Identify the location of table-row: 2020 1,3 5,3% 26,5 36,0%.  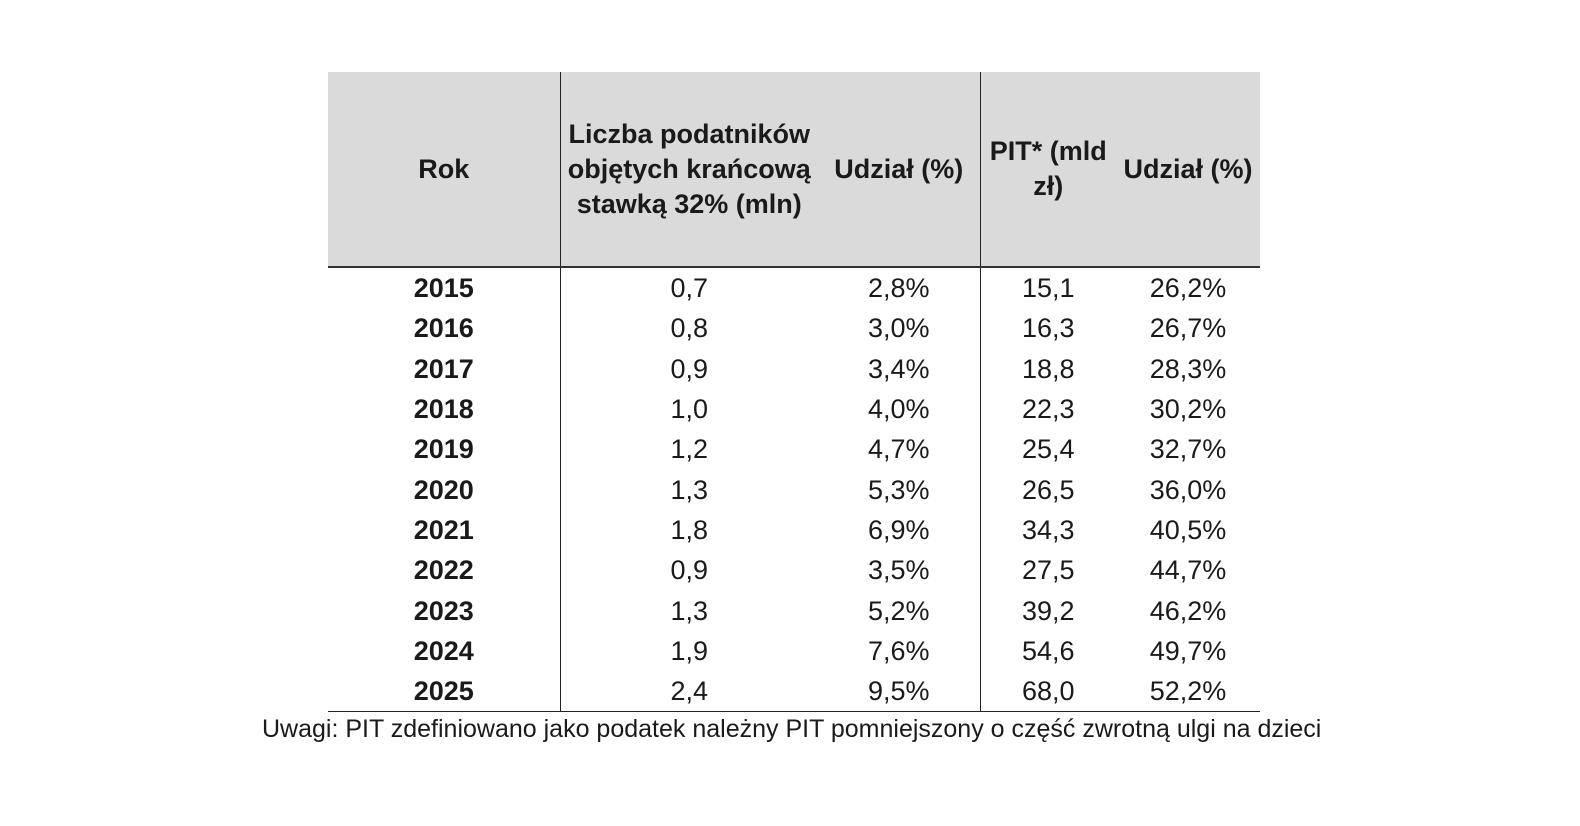
(794, 489).